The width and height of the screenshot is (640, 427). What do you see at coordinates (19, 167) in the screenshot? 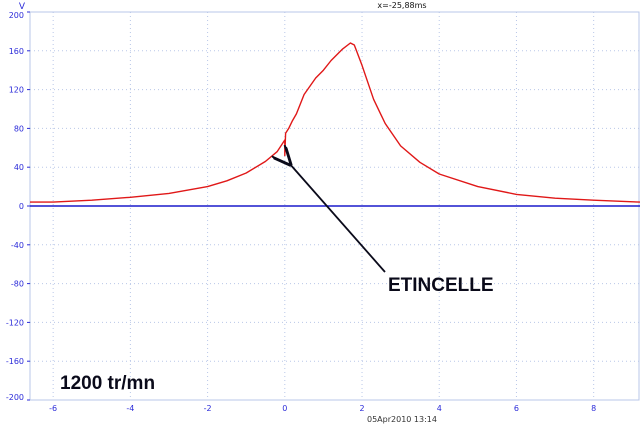
I see `y-tick-label: 40` at bounding box center [19, 167].